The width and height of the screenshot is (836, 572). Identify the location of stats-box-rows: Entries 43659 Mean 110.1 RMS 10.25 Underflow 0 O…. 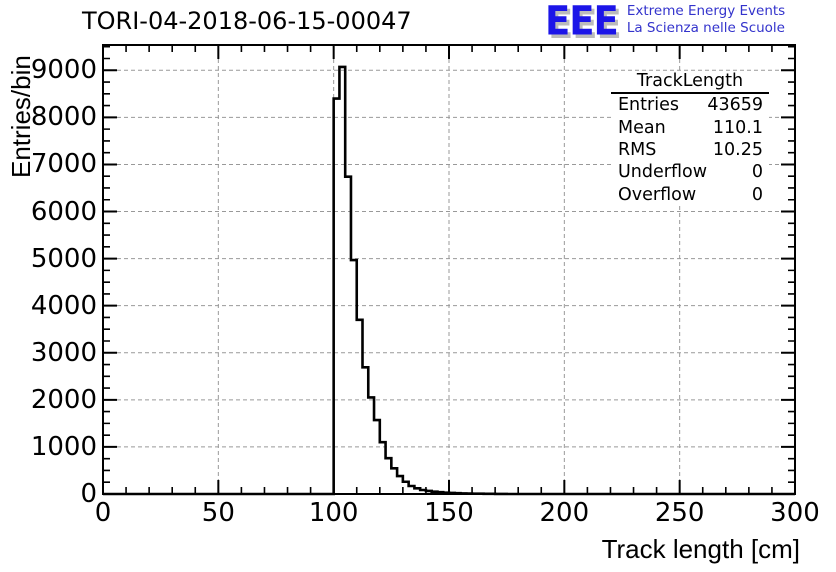
(690, 150).